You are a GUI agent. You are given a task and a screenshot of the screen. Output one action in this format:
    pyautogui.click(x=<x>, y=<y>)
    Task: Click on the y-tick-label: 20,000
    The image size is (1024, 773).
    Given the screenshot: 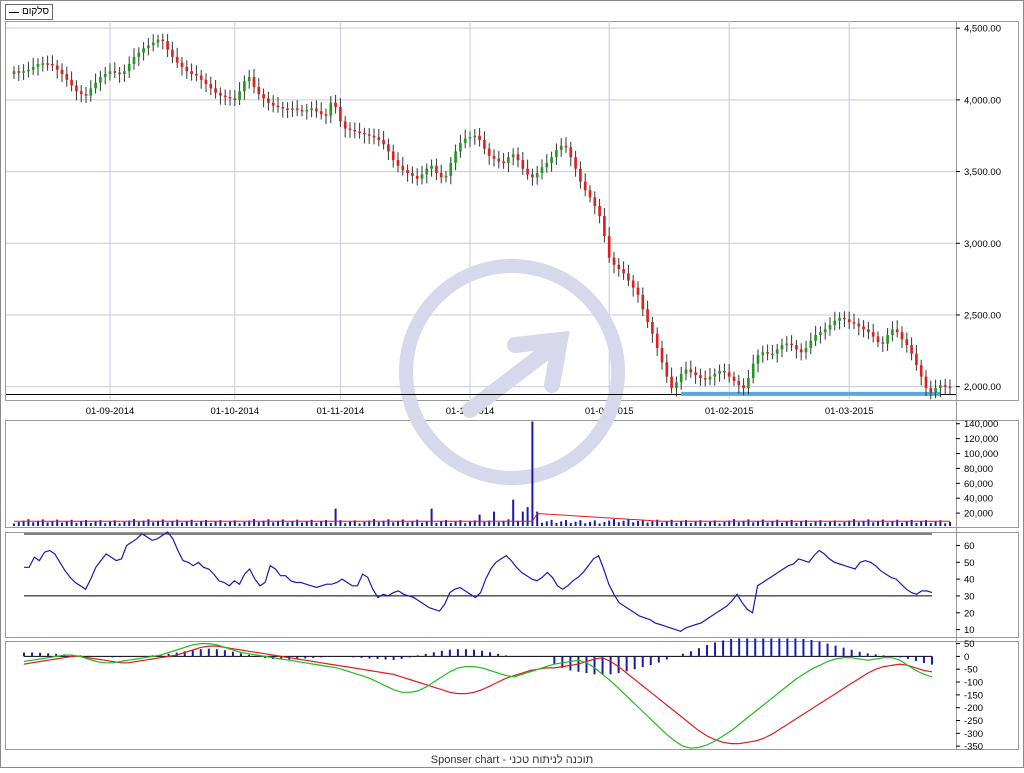 What is the action you would take?
    pyautogui.click(x=978, y=514)
    